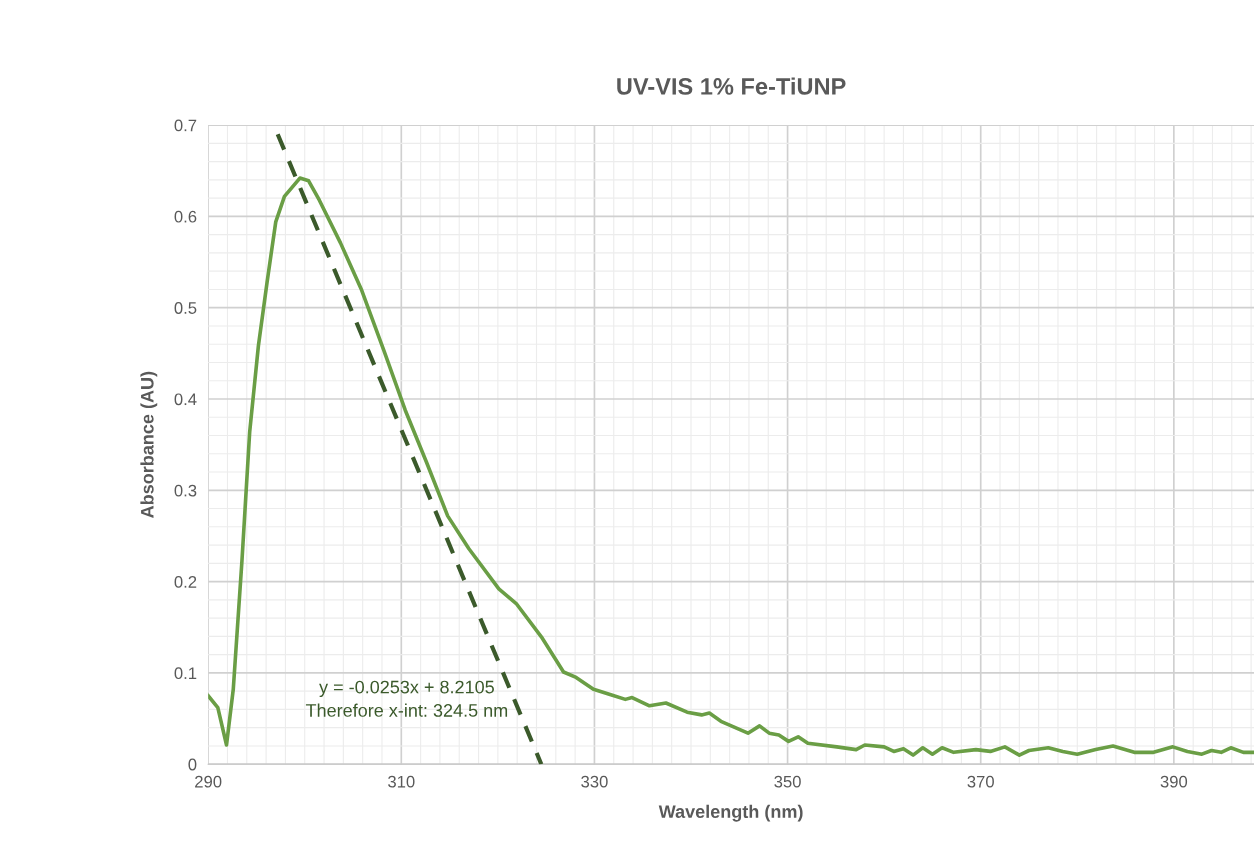  I want to click on x-tick-label: 370, so click(980, 781).